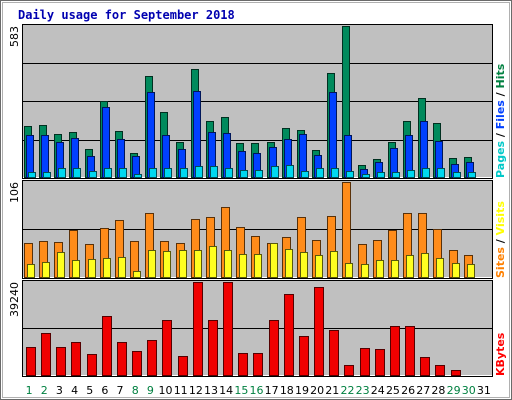 The height and width of the screenshot is (400, 512). I want to click on day-label-25: 25, so click(393, 390).